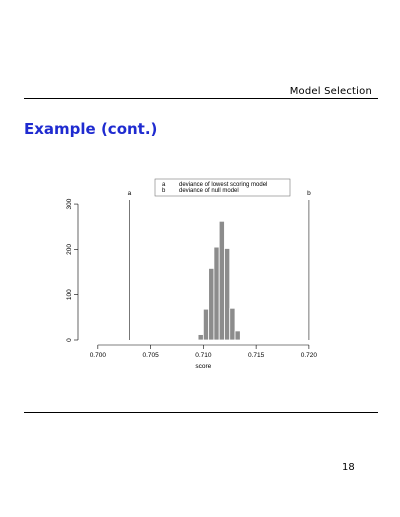 Image resolution: width=400 pixels, height=517 pixels. Describe the element at coordinates (309, 193) in the screenshot. I see `reference-line-label-b: b` at that location.